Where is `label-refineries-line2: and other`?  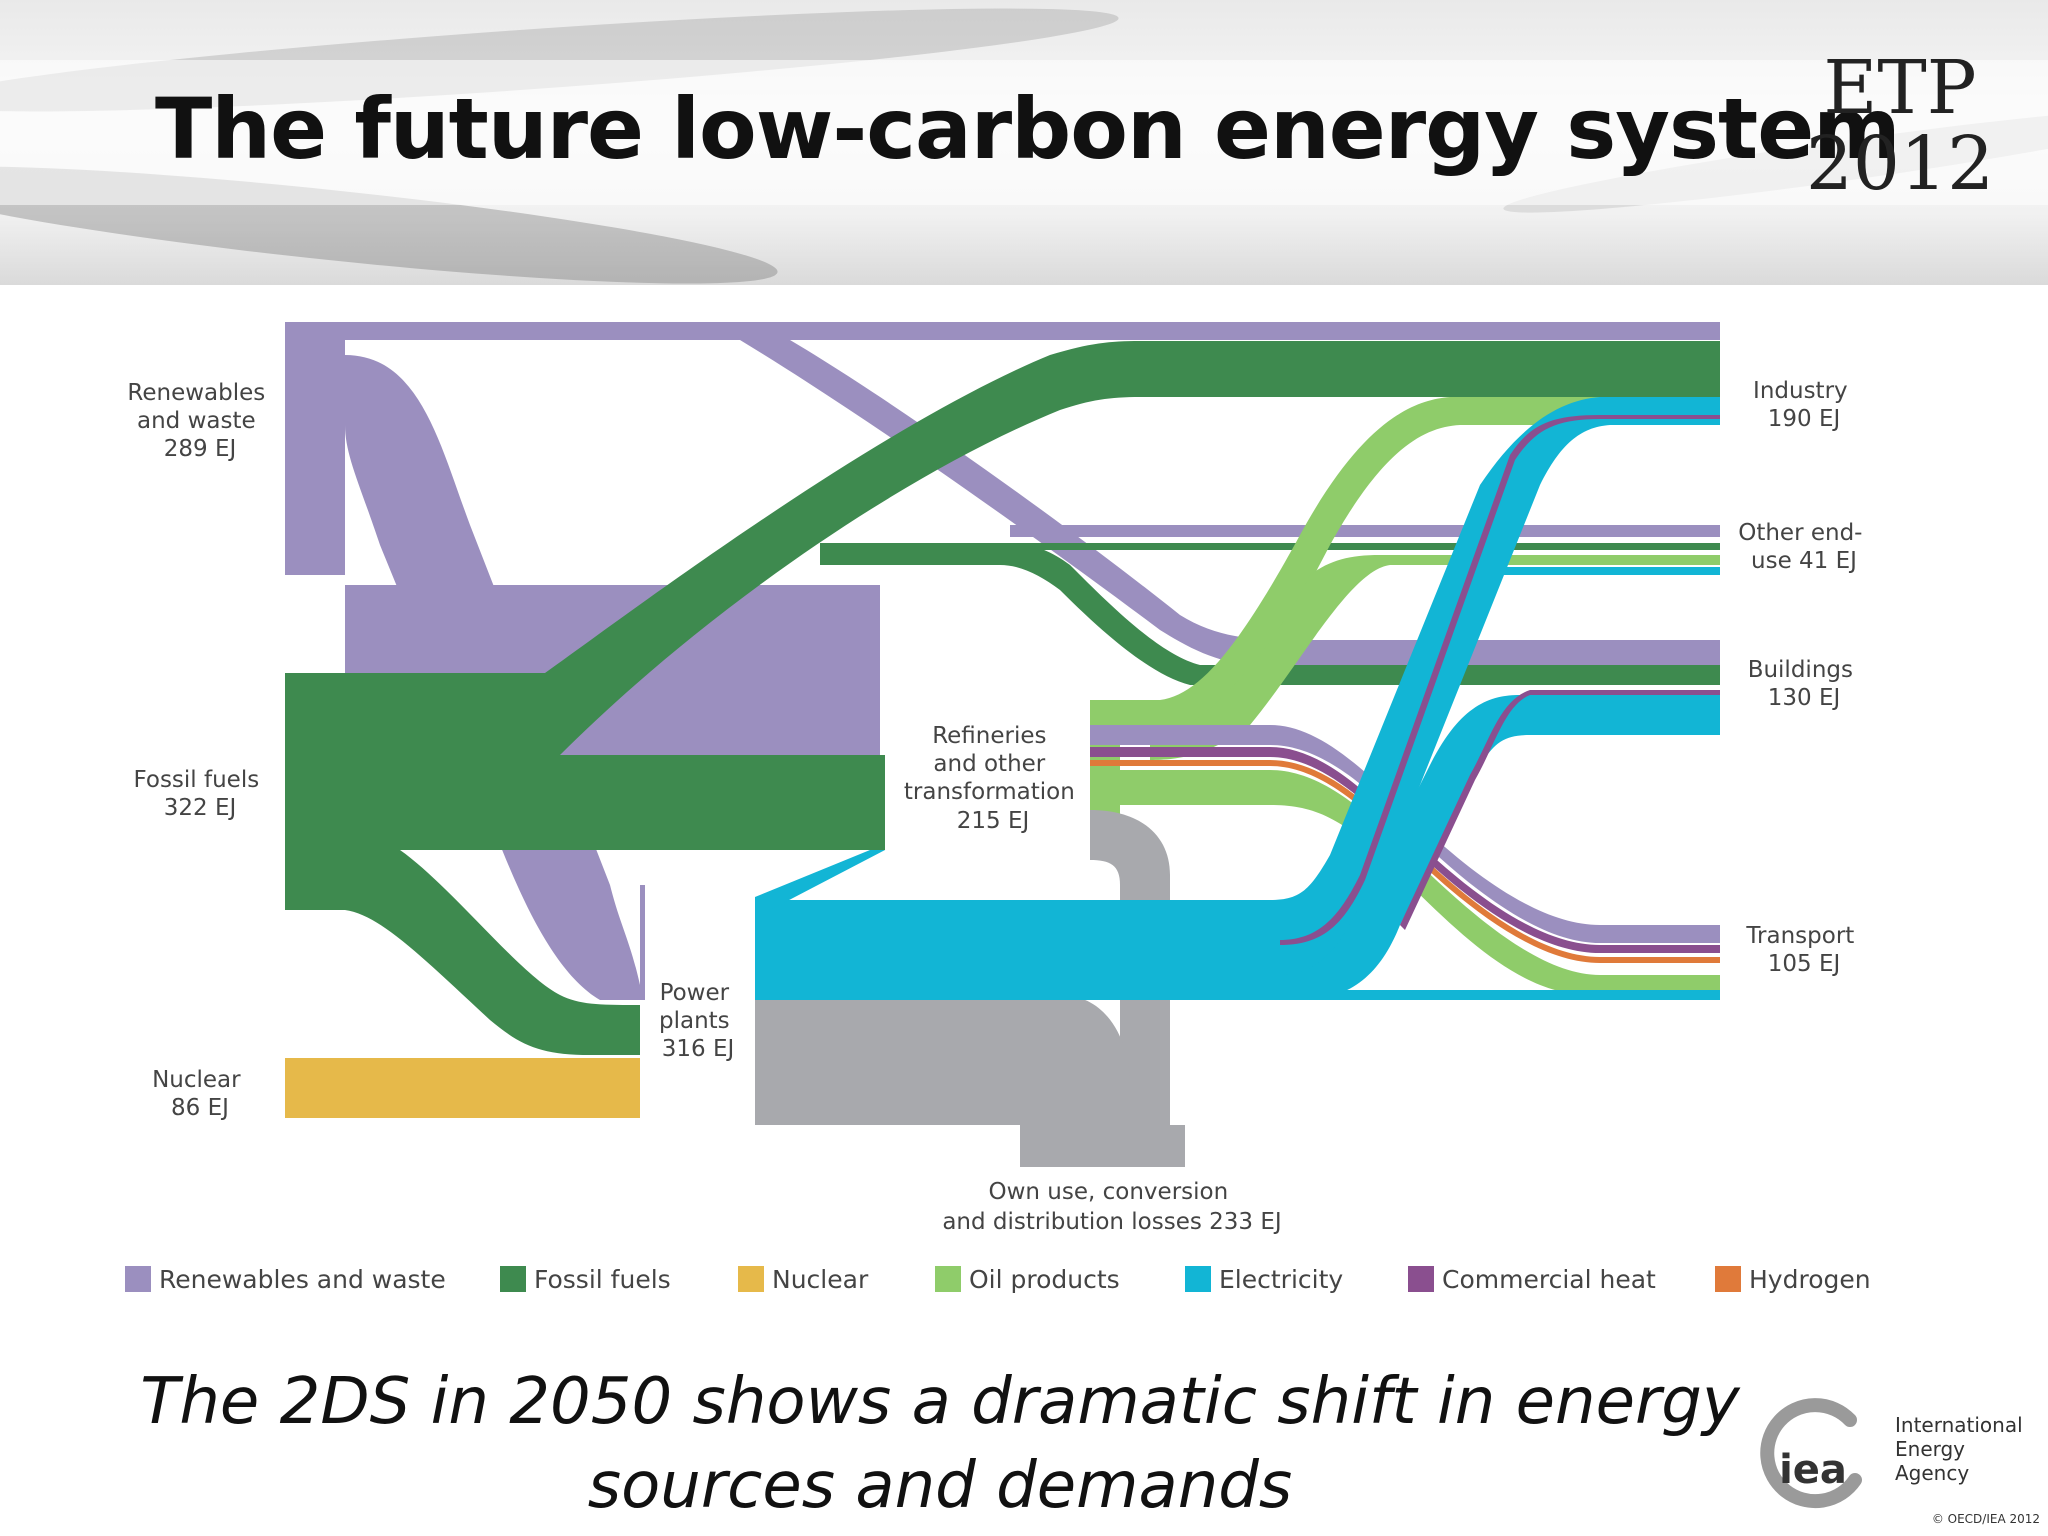 label-refineries-line2: and other is located at coordinates (989, 764).